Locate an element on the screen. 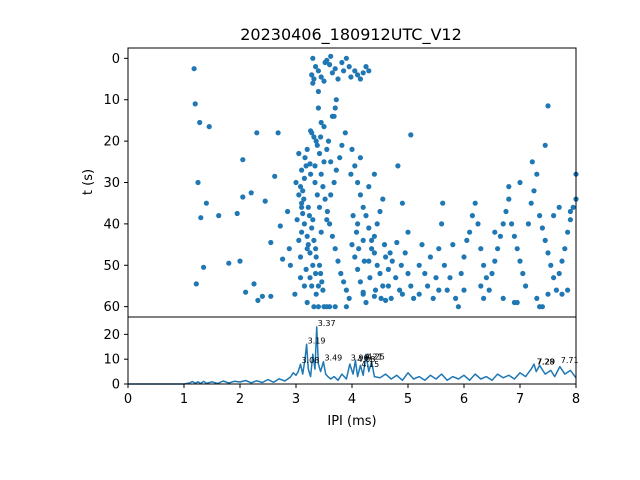 The image size is (640, 480). bottom-x-tick-label-3: 3 is located at coordinates (296, 399).